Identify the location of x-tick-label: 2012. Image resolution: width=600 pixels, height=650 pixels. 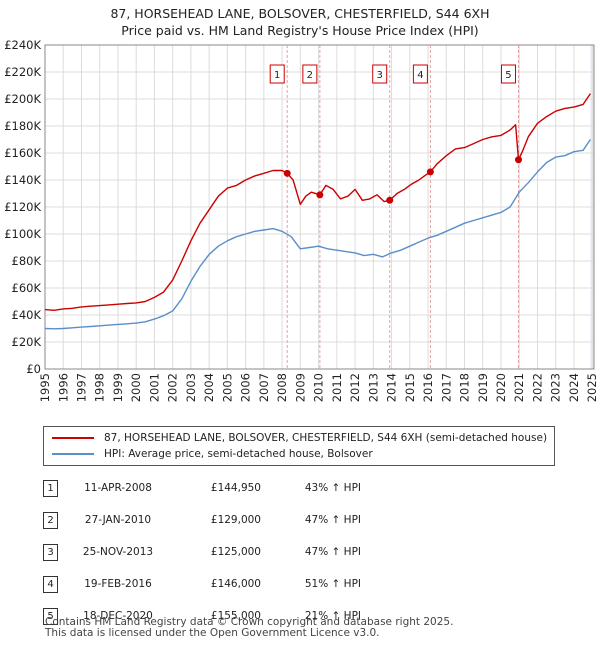
(355, 387).